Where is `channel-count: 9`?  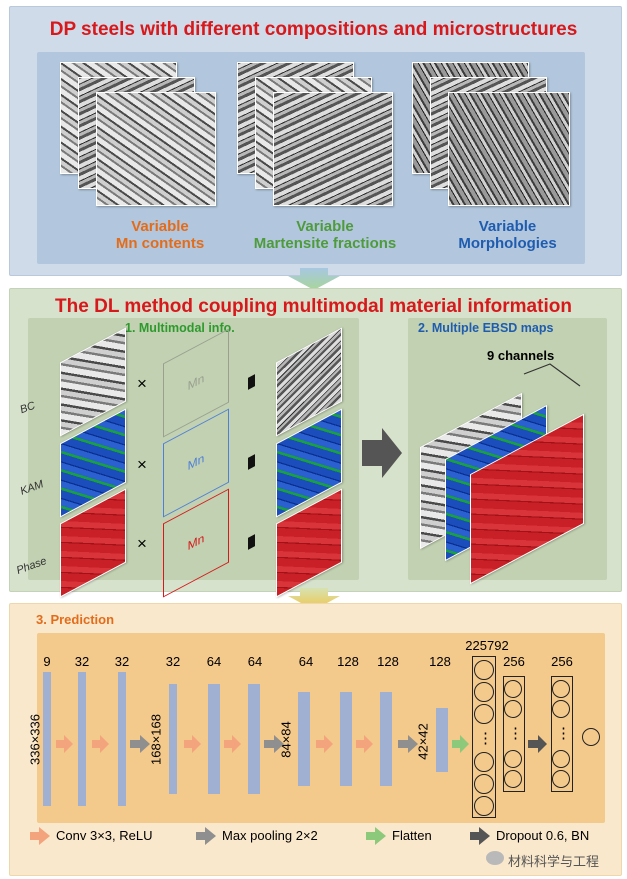
channel-count: 9 is located at coordinates (47, 661).